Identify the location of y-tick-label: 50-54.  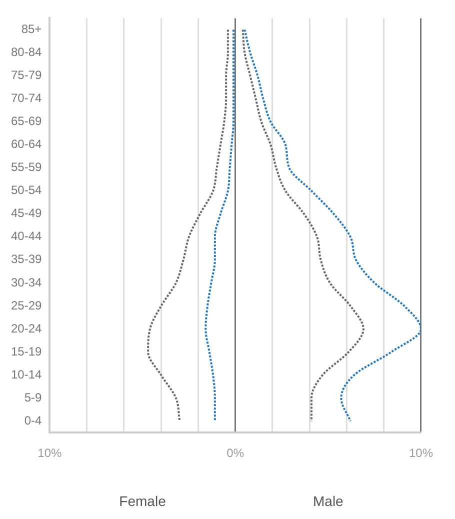
(26, 190).